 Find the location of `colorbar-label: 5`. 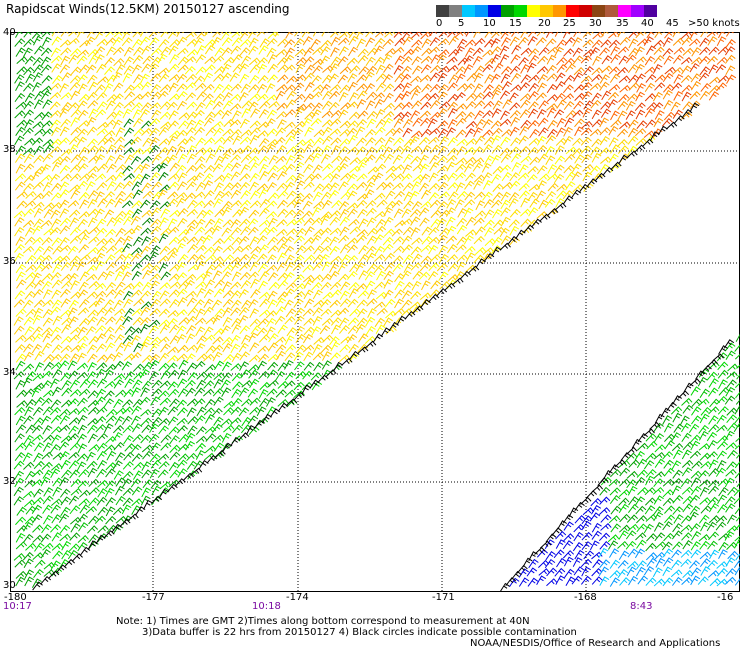

colorbar-label: 5 is located at coordinates (461, 23).